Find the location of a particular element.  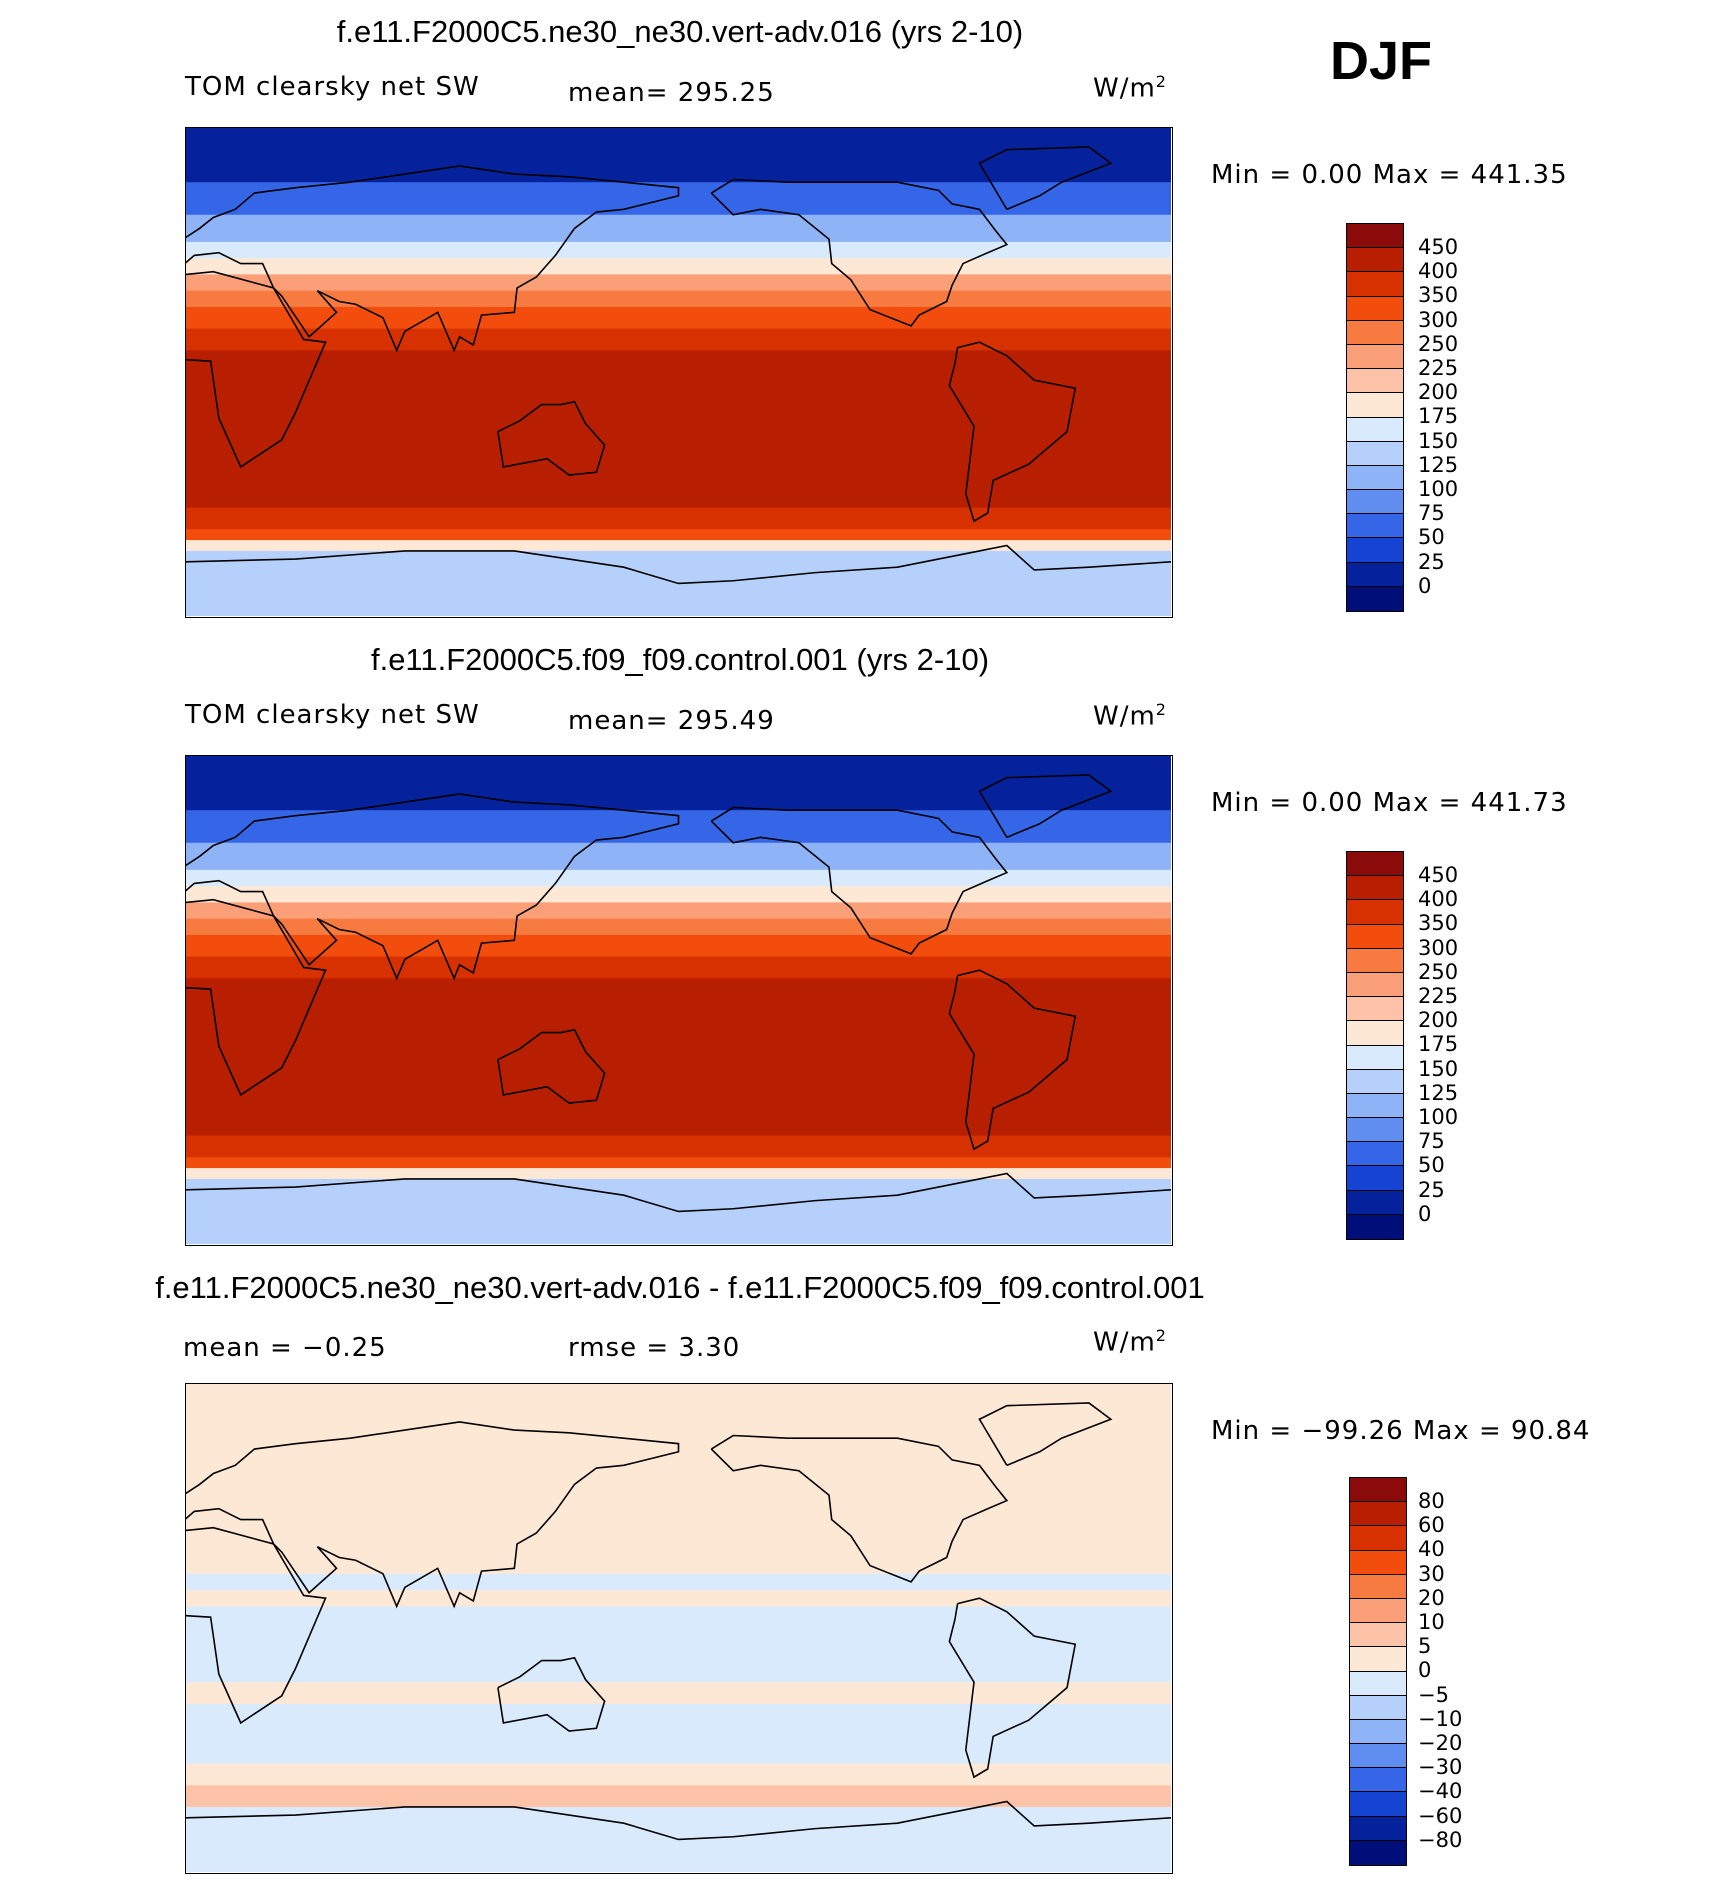

colorbar-tick-label: 175 is located at coordinates (1438, 1044).